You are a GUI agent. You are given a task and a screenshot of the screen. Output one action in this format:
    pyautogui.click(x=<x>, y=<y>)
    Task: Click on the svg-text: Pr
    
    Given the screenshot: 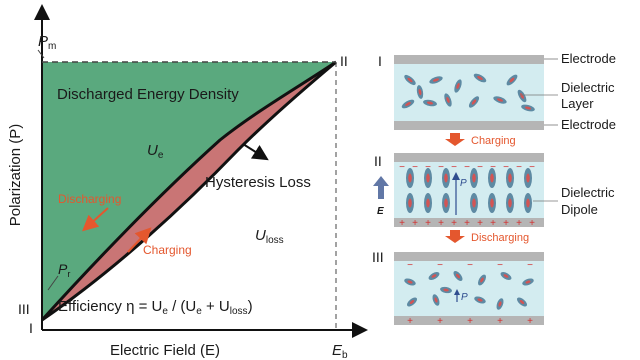 What is the action you would take?
    pyautogui.click(x=64, y=270)
    